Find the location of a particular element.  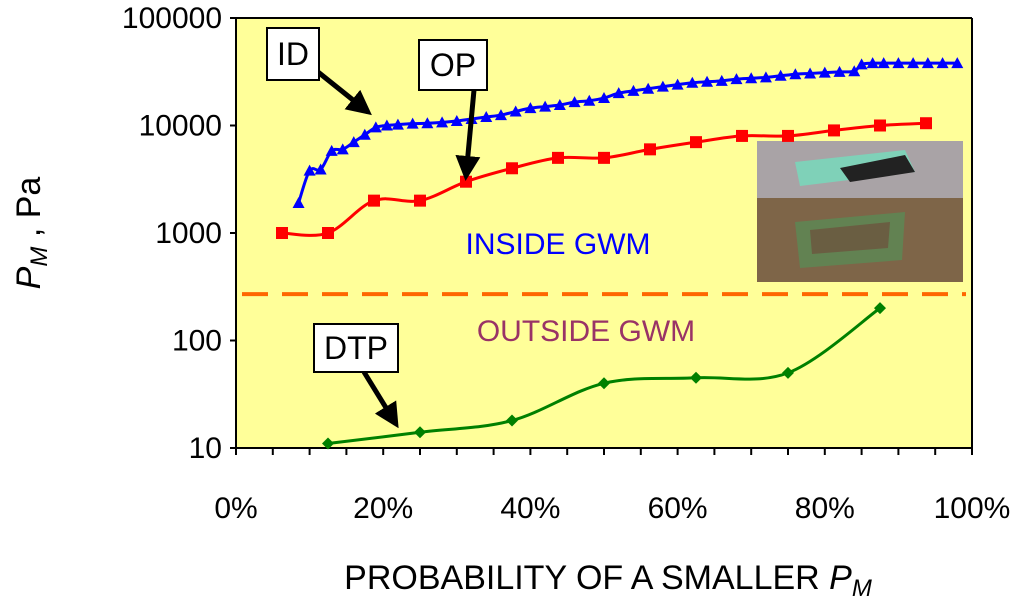

y-tick-label: 100 is located at coordinates (197, 341).